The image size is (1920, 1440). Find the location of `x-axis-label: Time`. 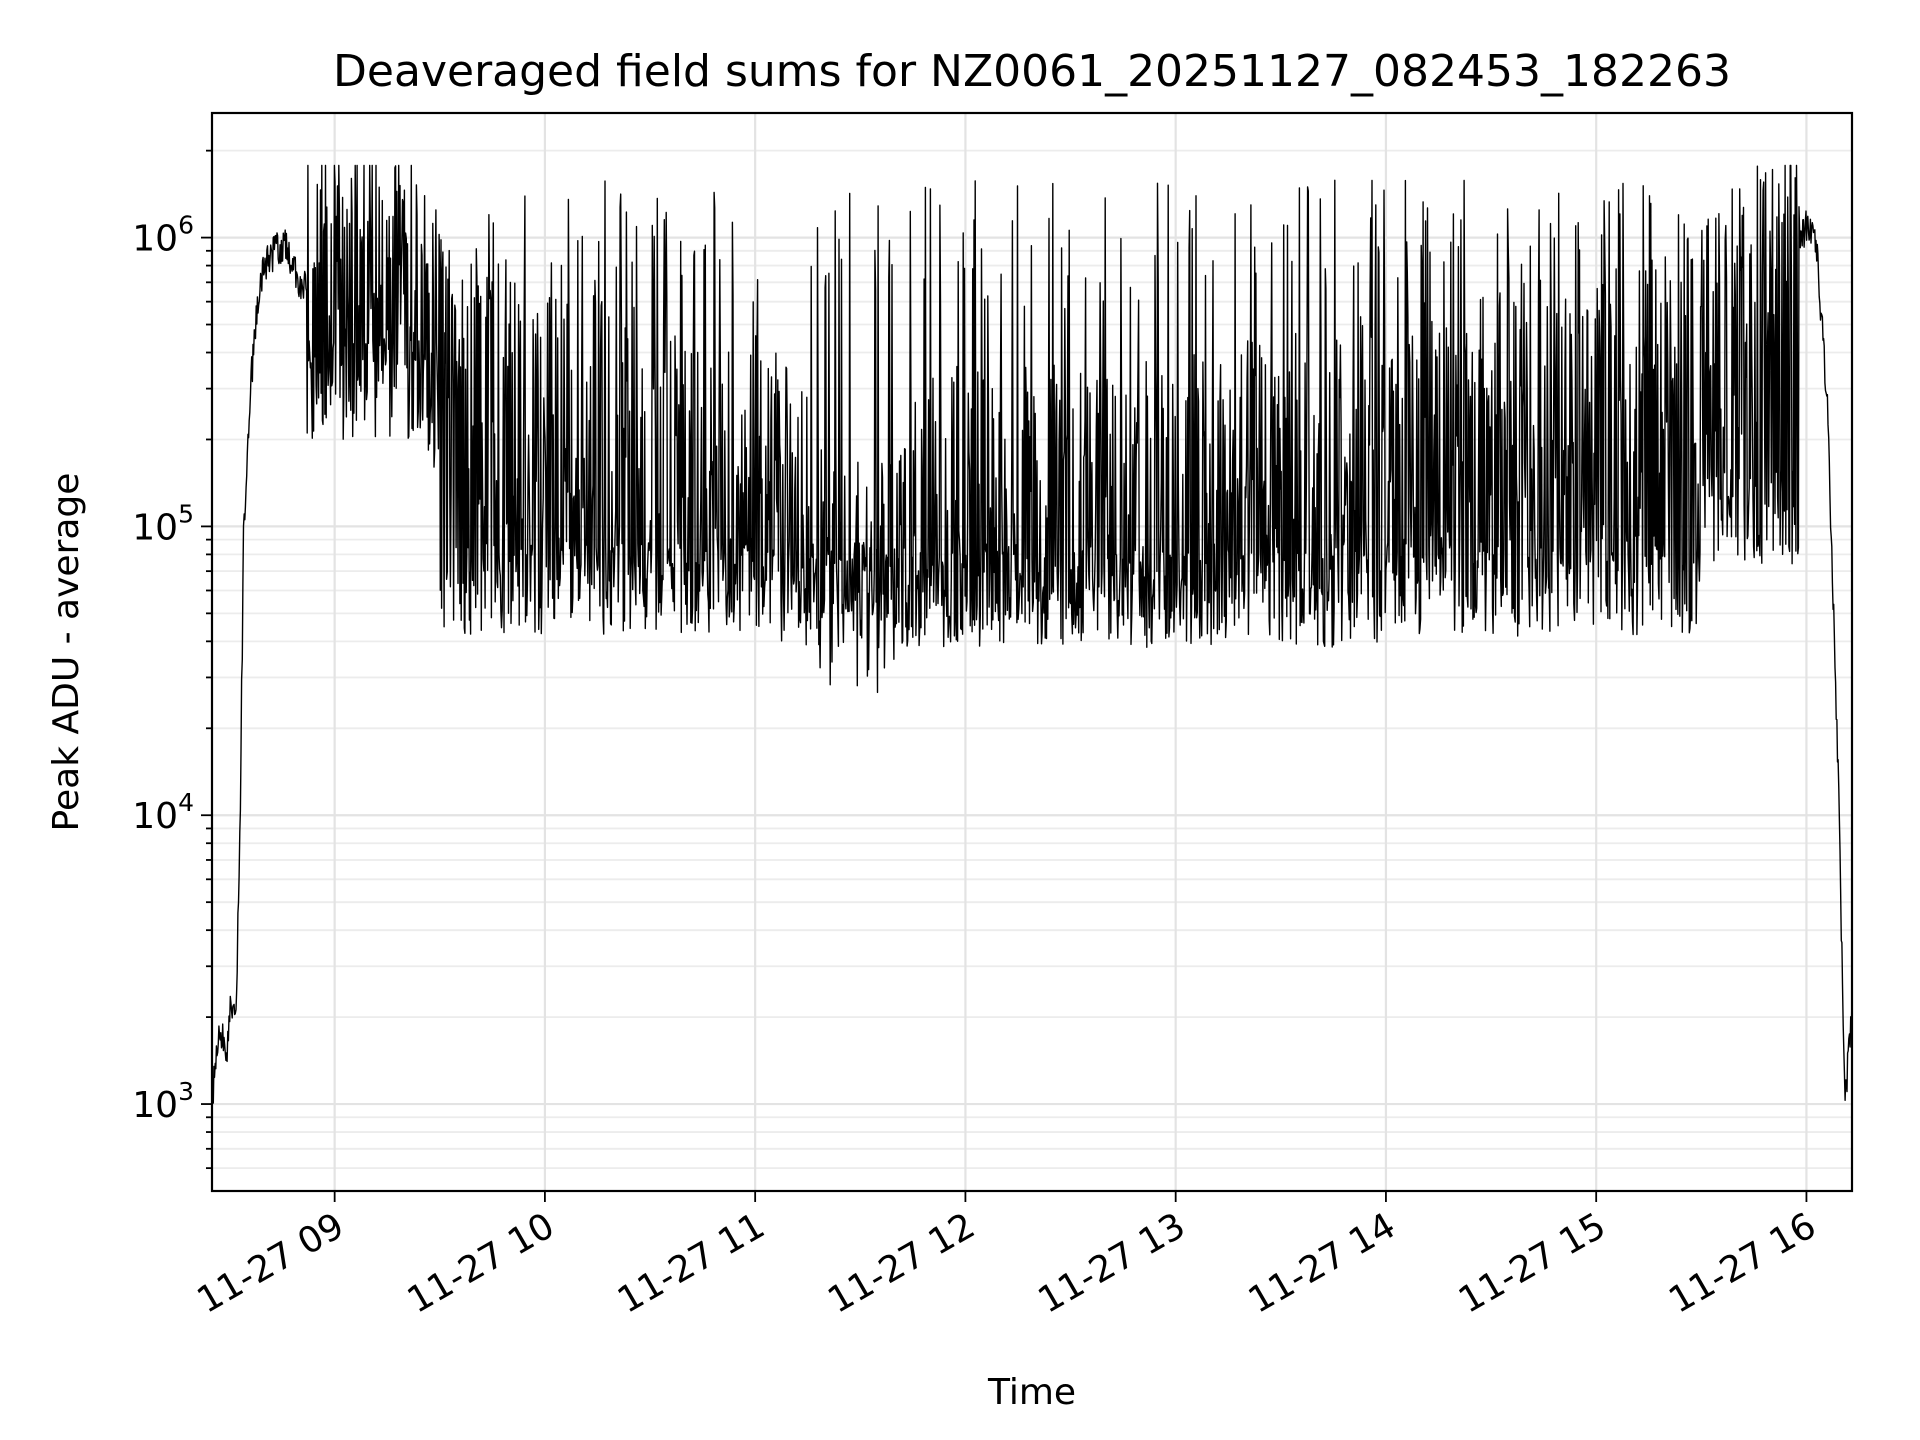

x-axis-label: Time is located at coordinates (1031, 1392).